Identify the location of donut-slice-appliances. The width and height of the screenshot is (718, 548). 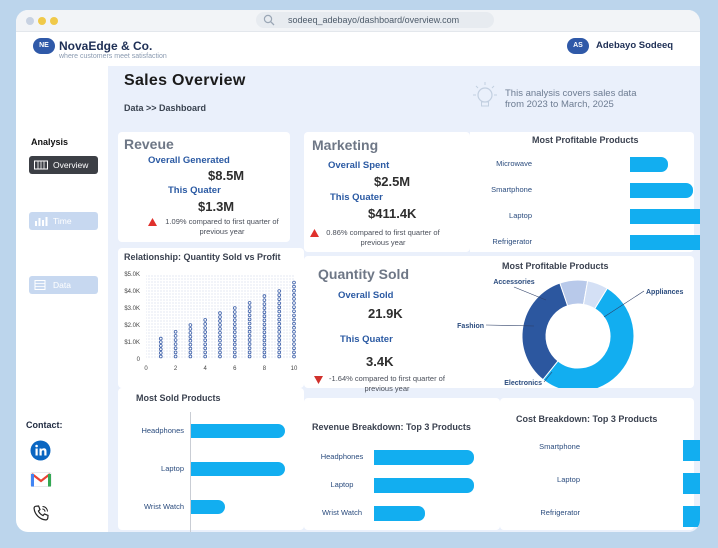
(588, 337).